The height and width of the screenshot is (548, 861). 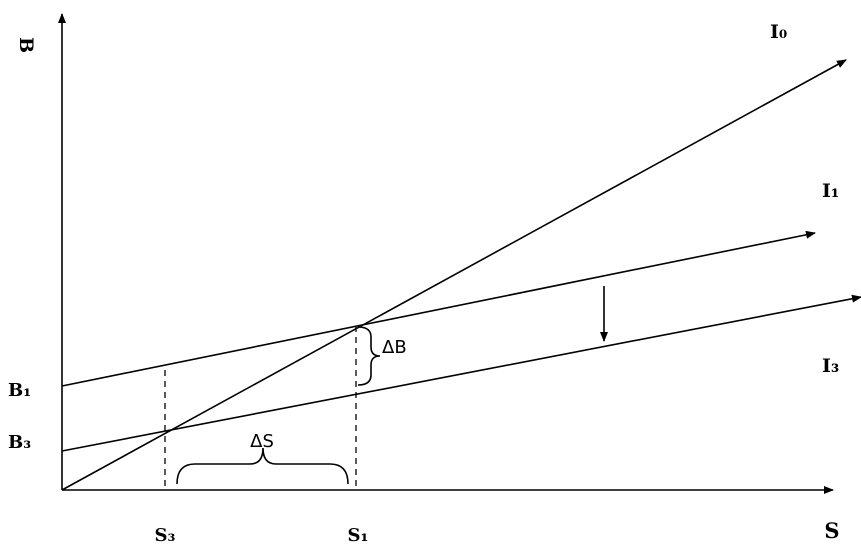 I want to click on y-tick-b3: B₃, so click(x=19, y=442).